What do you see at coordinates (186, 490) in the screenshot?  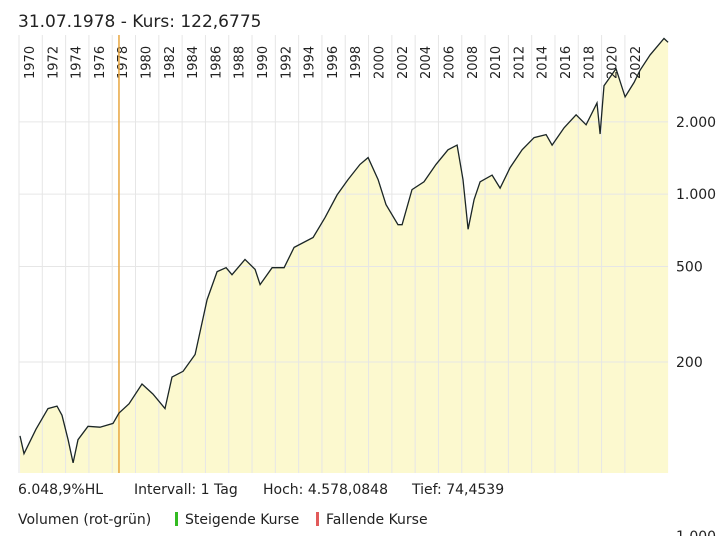 I see `stat-text: Intervall: 1 Tag` at bounding box center [186, 490].